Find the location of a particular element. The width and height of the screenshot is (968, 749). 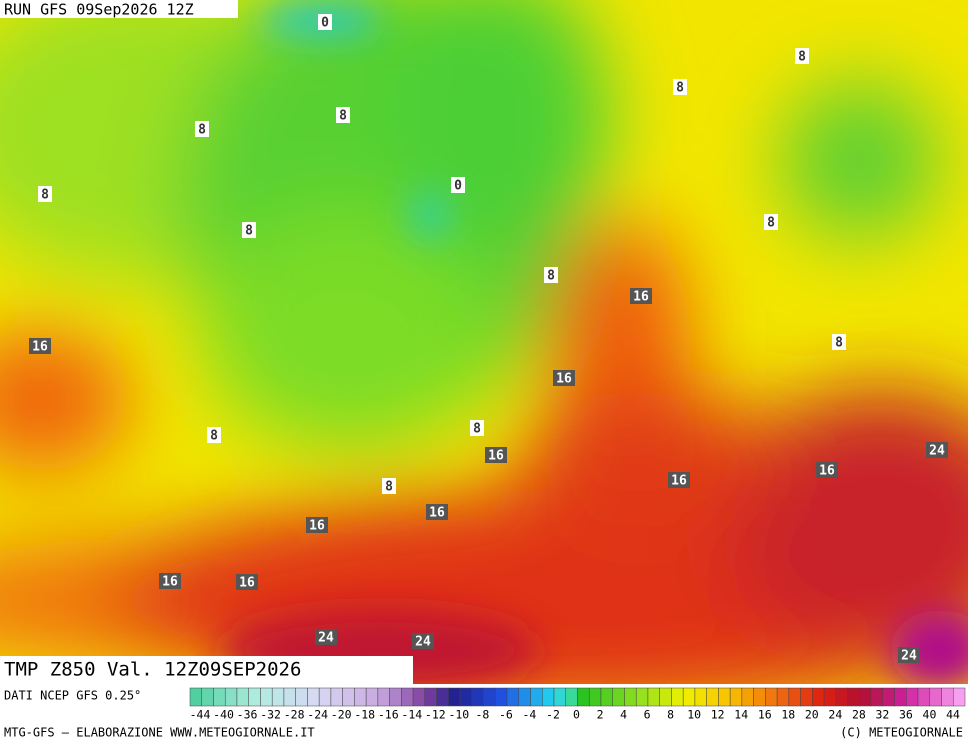

scale-label: 32 is located at coordinates (882, 715).